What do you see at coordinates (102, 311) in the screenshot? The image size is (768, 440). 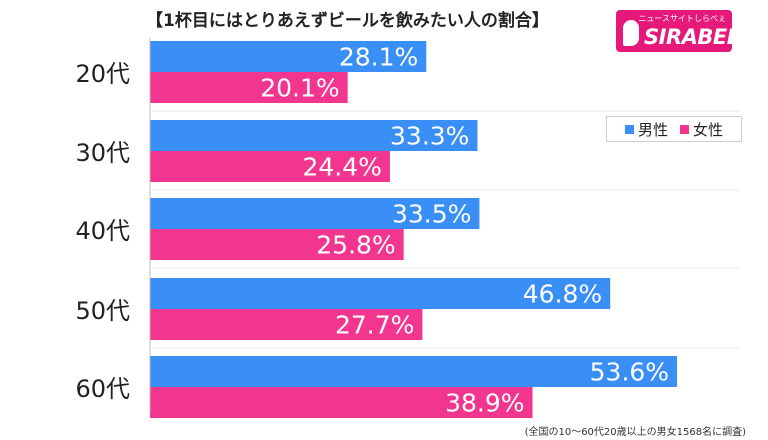 I see `category-label: 50代` at bounding box center [102, 311].